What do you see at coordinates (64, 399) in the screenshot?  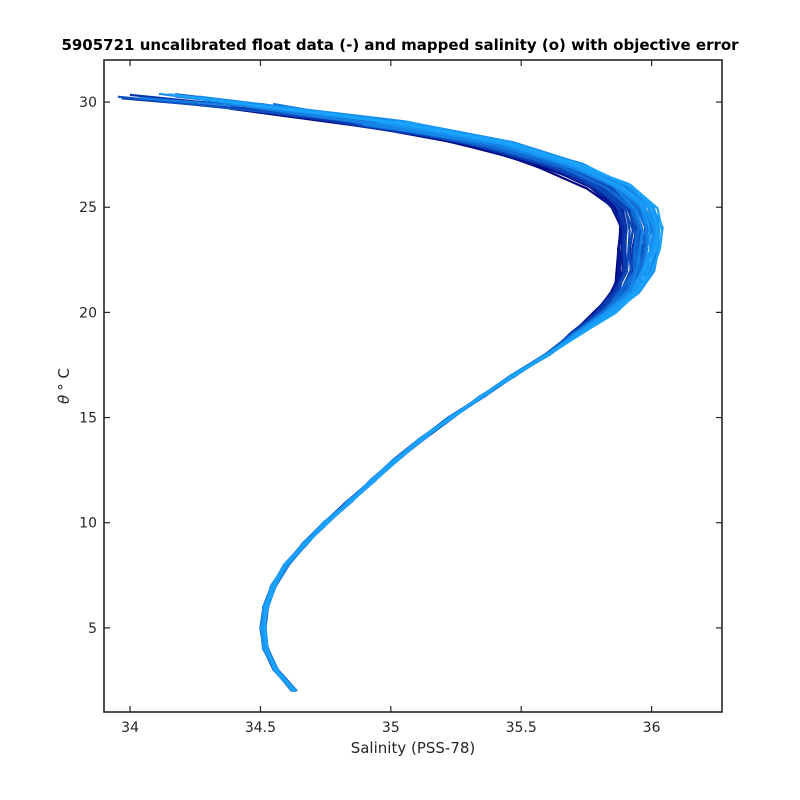 I see `y-axis-label-symbol: θ` at bounding box center [64, 399].